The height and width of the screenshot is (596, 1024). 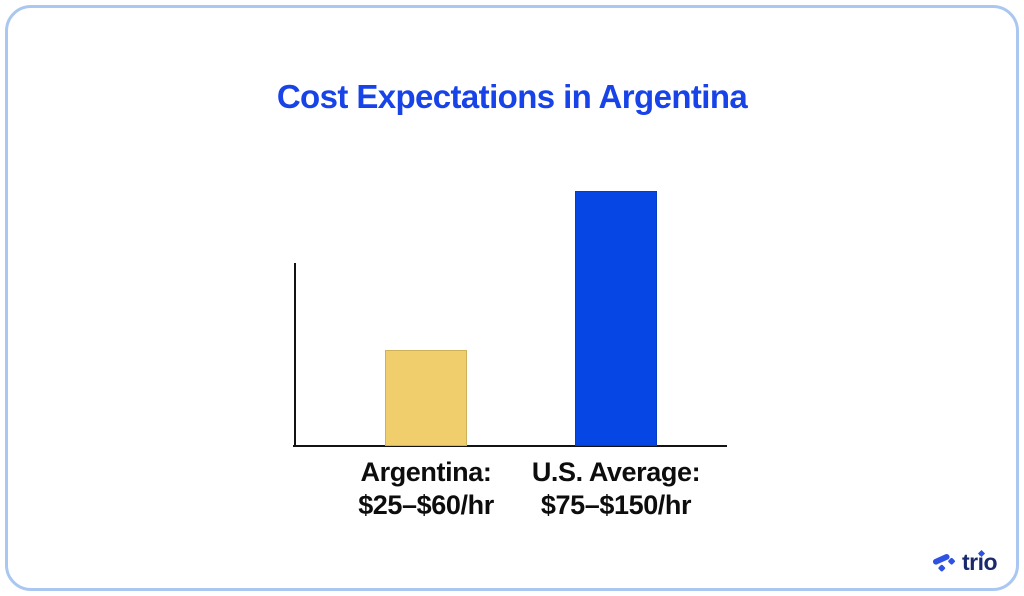 I want to click on trio-logo: trio, so click(x=964, y=562).